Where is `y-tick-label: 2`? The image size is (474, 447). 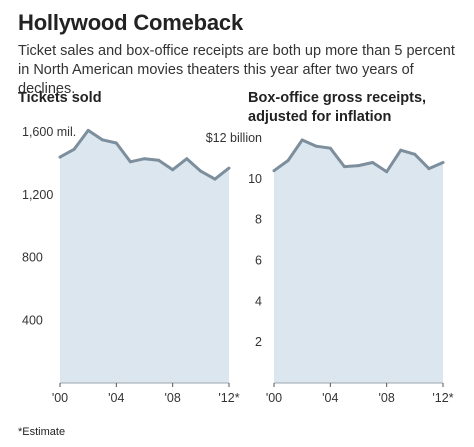 y-tick-label: 2 is located at coordinates (258, 342).